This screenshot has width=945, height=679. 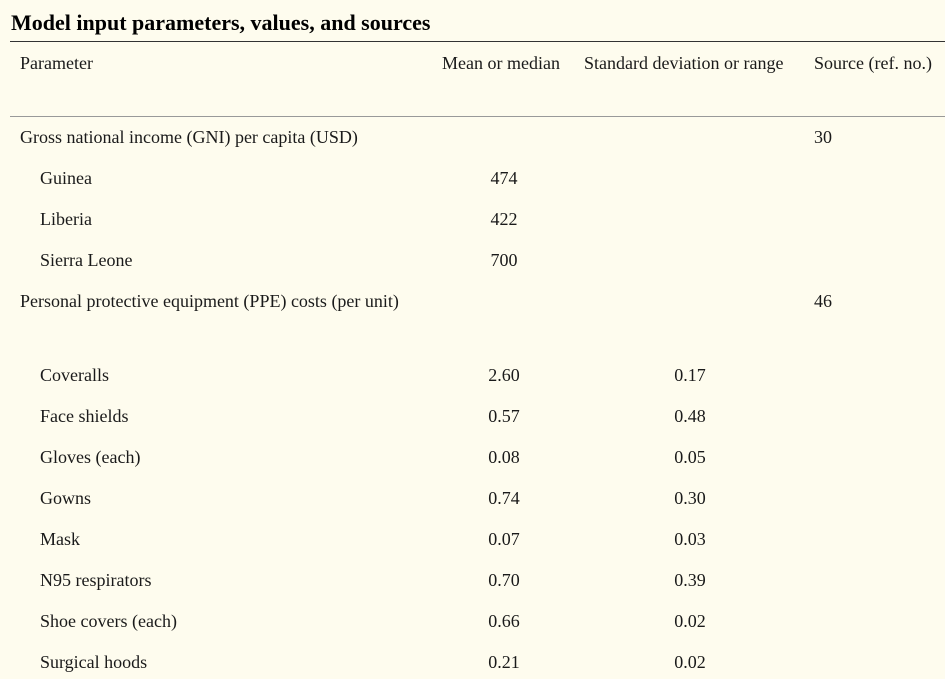 What do you see at coordinates (477, 41) in the screenshot?
I see `top-rule` at bounding box center [477, 41].